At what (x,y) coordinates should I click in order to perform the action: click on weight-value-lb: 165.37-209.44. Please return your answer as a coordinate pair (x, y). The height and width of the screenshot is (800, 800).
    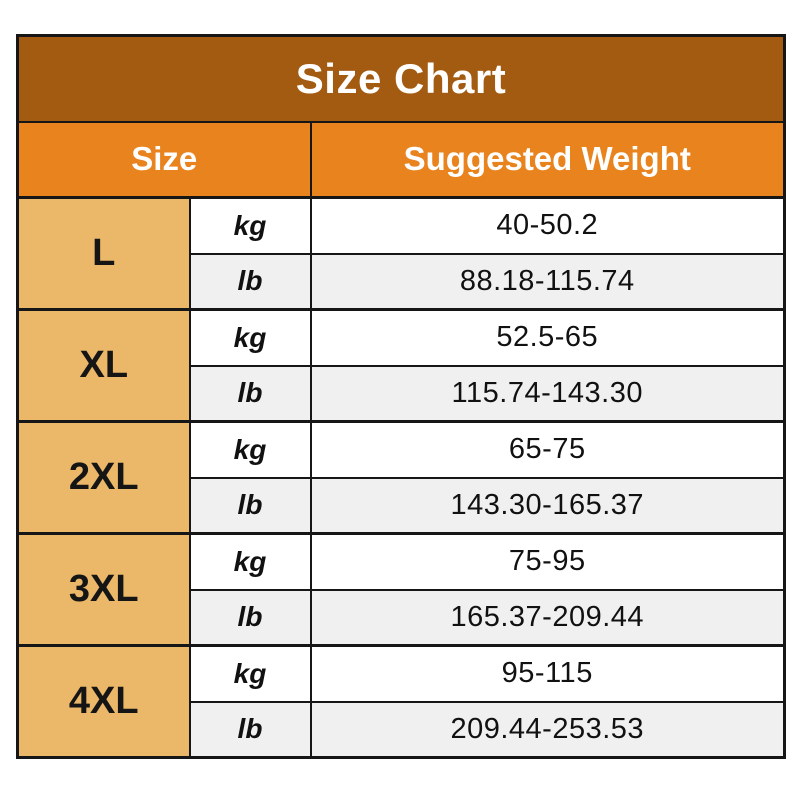
    Looking at the image, I should click on (547, 617).